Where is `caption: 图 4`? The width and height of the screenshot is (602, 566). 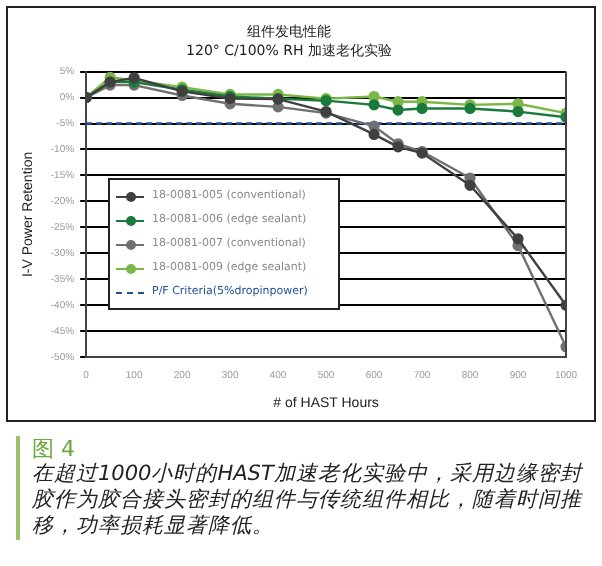
caption: 图 4 is located at coordinates (53, 449).